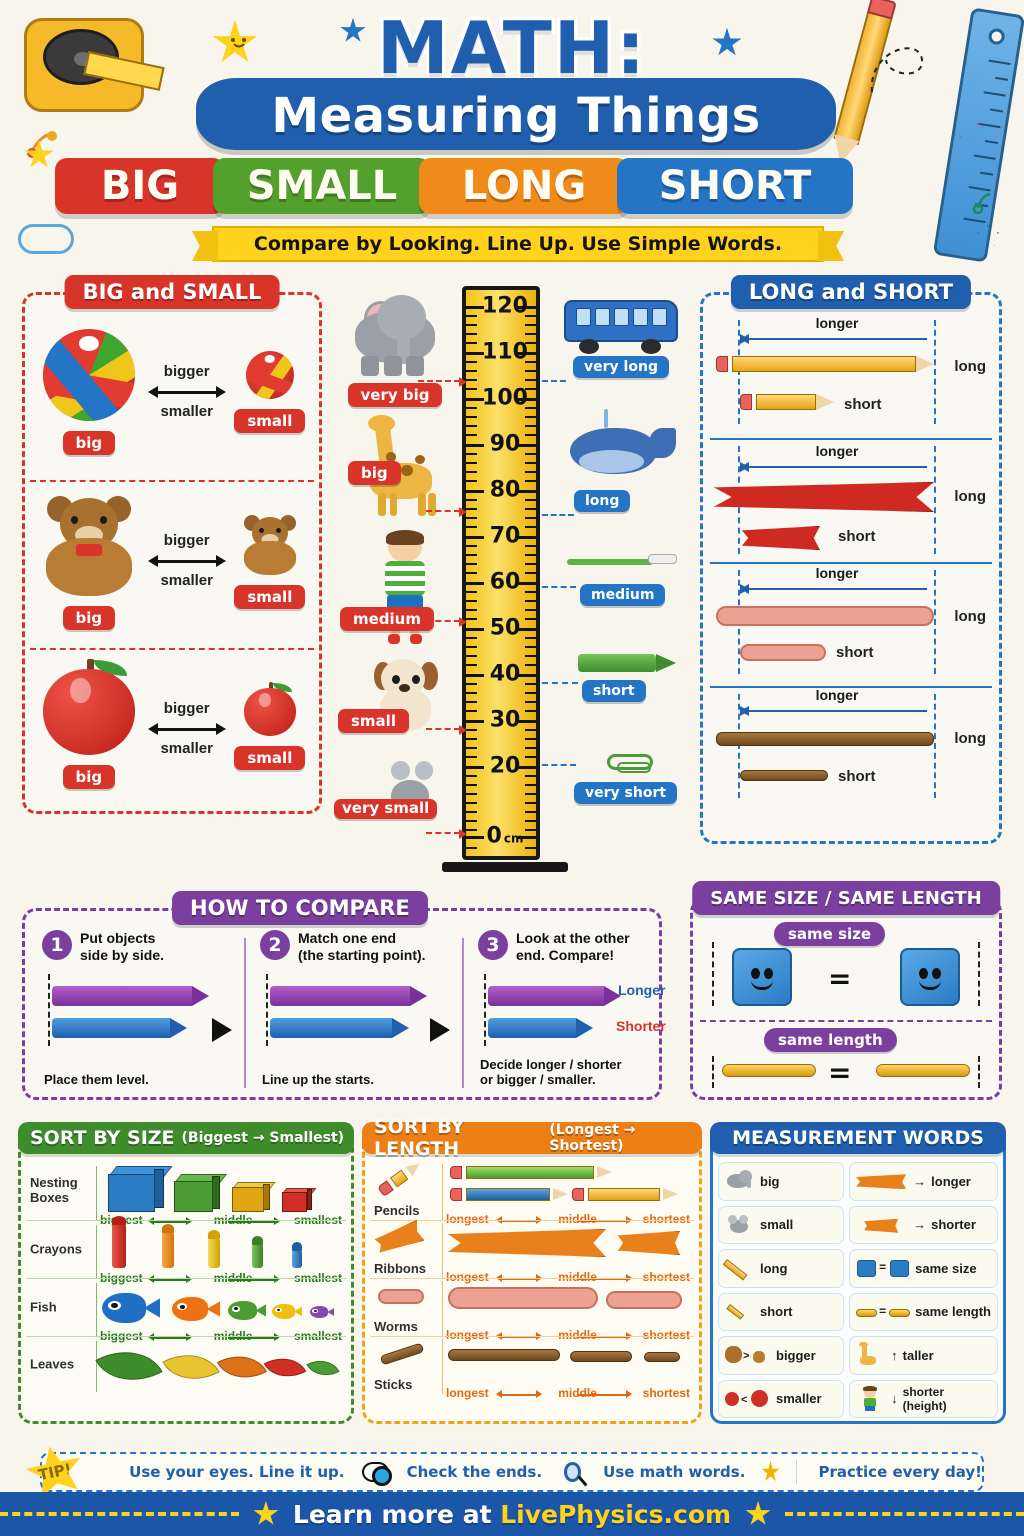 Image resolution: width=1024 pixels, height=1536 pixels. I want to click on mw-same-size-label: same size, so click(946, 1268).